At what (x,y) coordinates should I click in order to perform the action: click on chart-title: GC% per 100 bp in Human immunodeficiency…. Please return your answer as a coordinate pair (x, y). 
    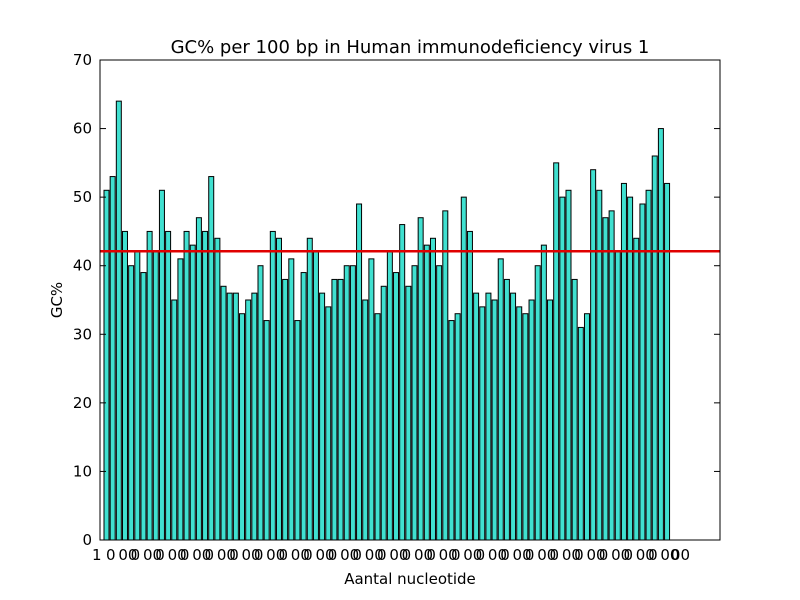
    Looking at the image, I should click on (410, 47).